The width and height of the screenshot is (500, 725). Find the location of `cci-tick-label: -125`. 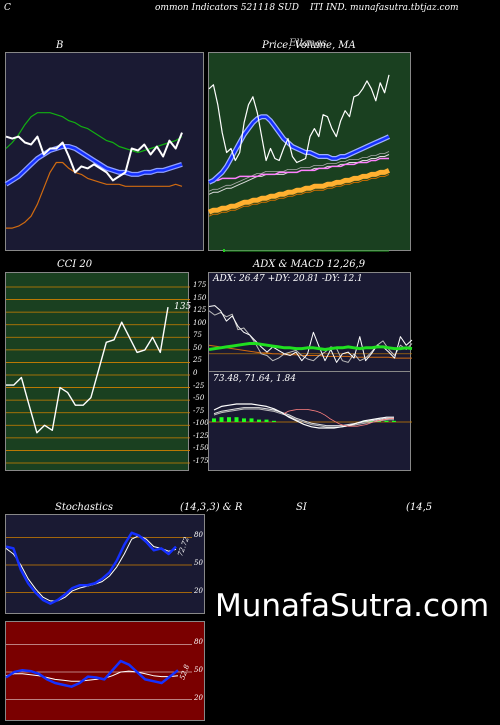

cci-tick-label: -125 is located at coordinates (201, 435).